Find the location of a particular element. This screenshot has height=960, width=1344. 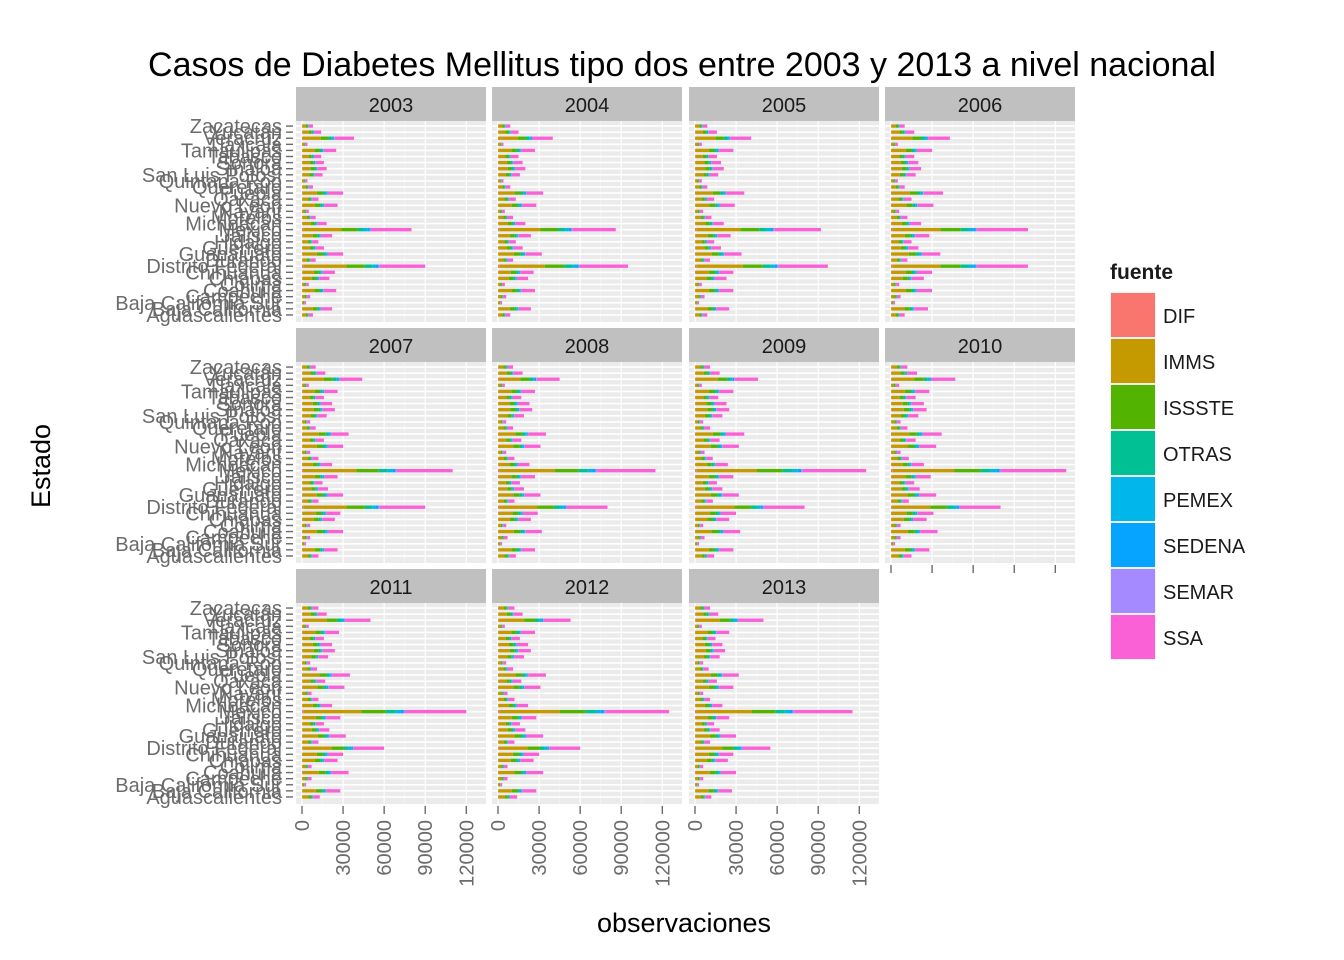

y-tick-label: Yucatán is located at coordinates (246, 615).